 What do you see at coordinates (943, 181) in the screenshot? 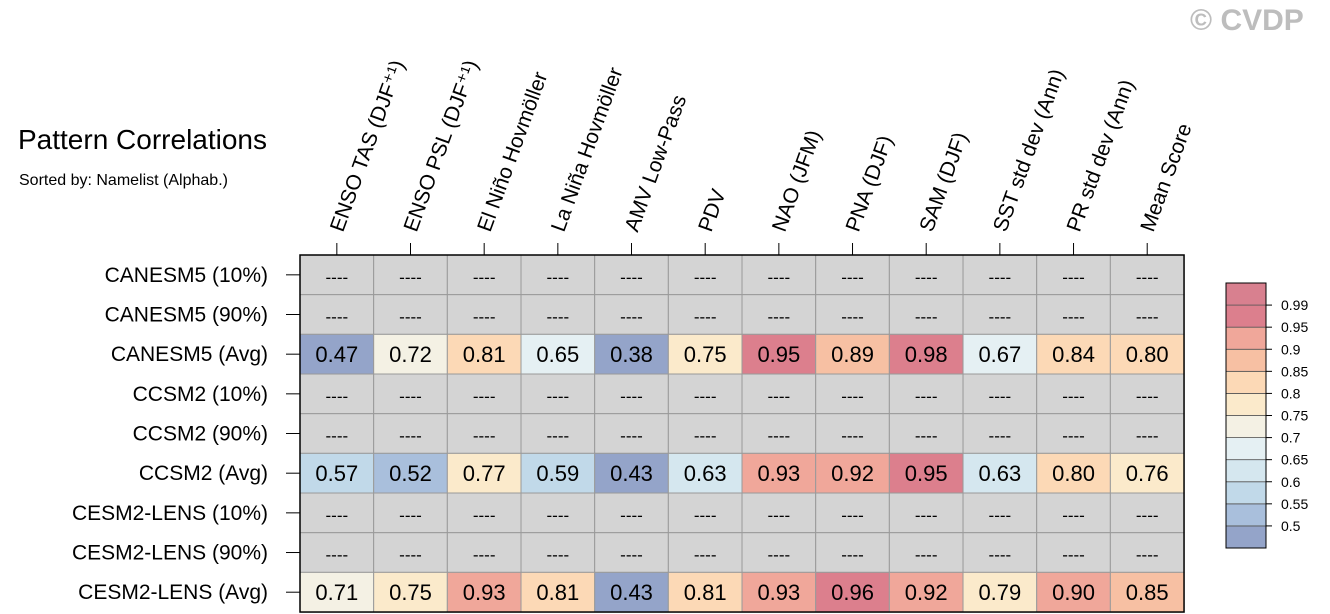
I see `column-label: SAM (DJF)` at bounding box center [943, 181].